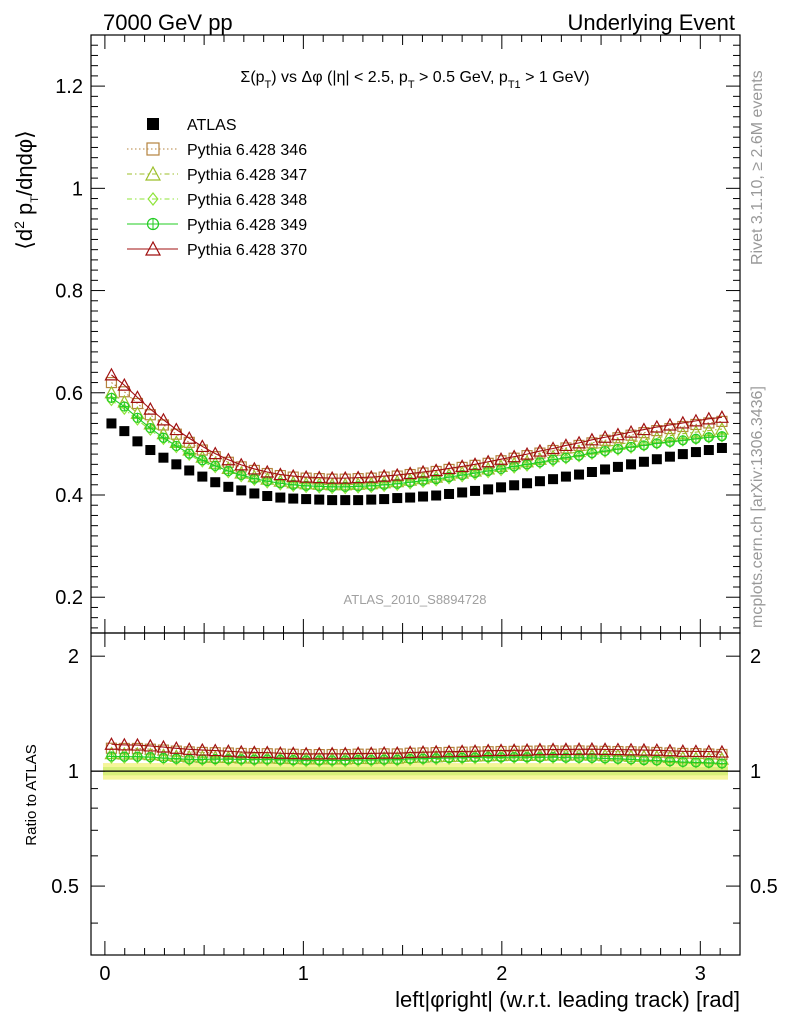 The height and width of the screenshot is (1024, 786). Describe the element at coordinates (69, 598) in the screenshot. I see `y-tick-label: 0.2` at that location.